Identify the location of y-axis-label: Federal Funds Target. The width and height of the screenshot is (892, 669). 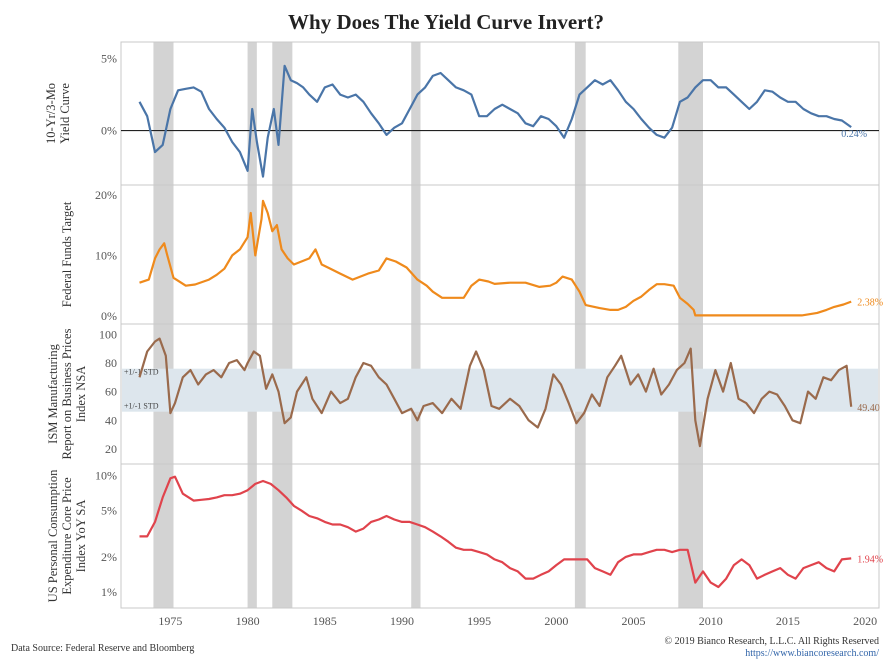
(67, 254).